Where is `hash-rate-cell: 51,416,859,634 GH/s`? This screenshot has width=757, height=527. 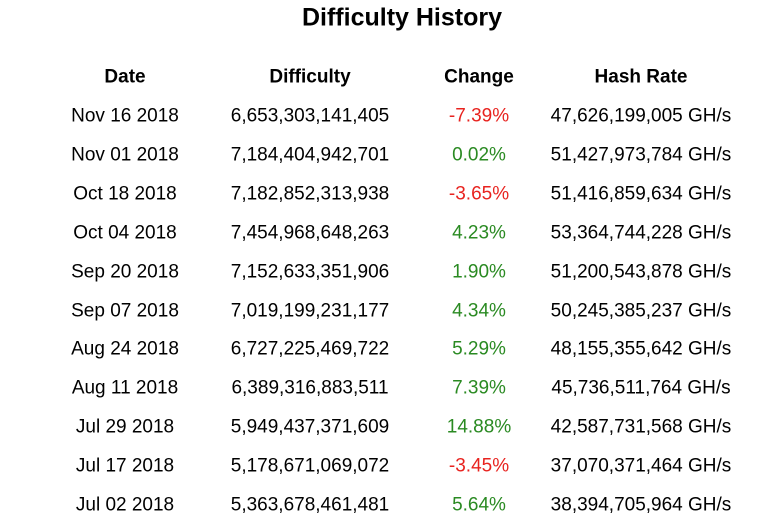
hash-rate-cell: 51,416,859,634 GH/s is located at coordinates (641, 194).